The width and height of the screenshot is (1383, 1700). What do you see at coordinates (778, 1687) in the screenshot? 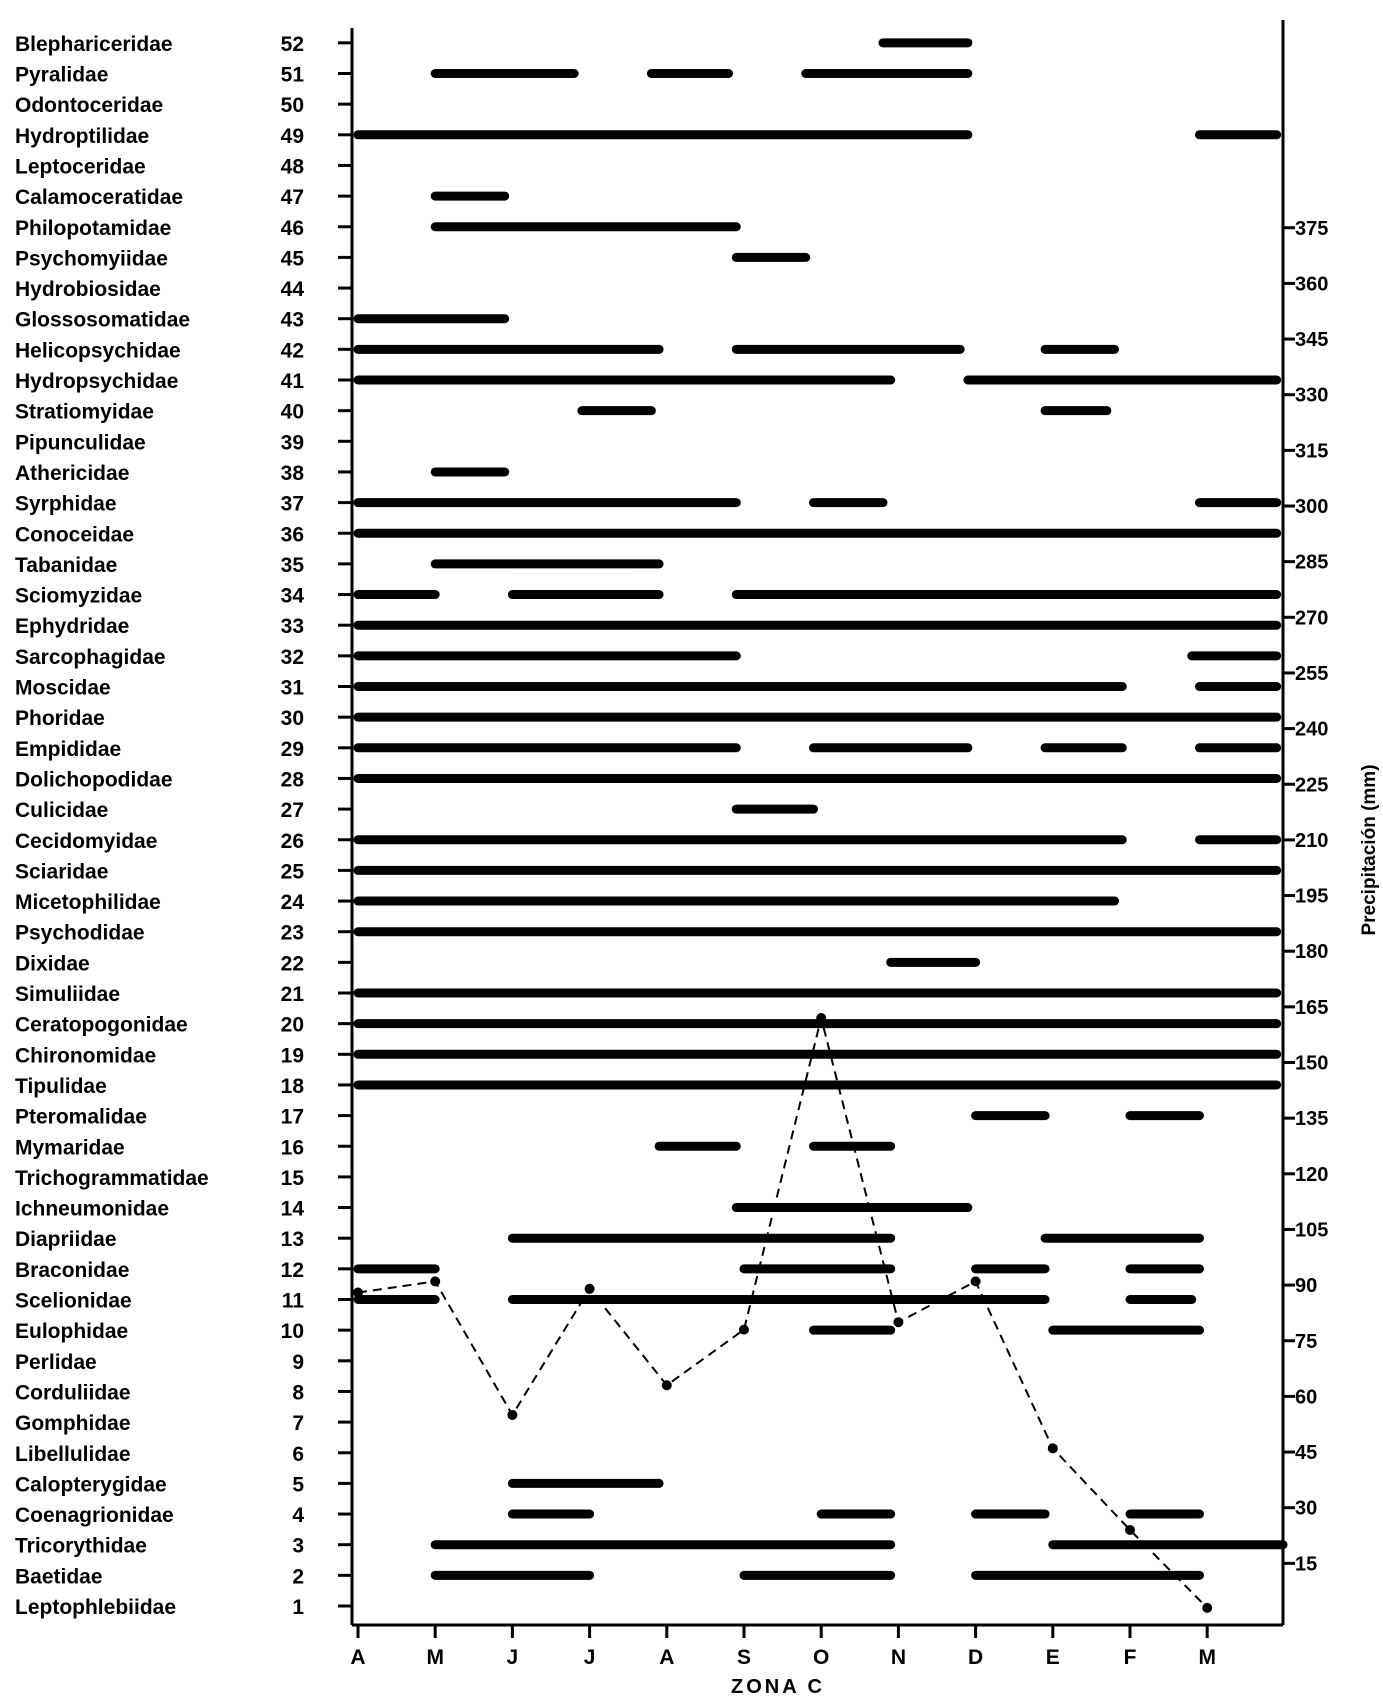
I see `chart-title: ZONA C` at bounding box center [778, 1687].